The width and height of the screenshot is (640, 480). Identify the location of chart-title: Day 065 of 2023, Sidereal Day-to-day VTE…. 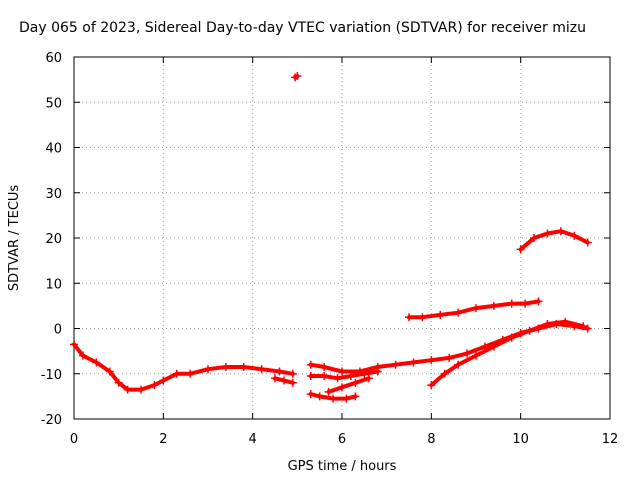
(302, 28).